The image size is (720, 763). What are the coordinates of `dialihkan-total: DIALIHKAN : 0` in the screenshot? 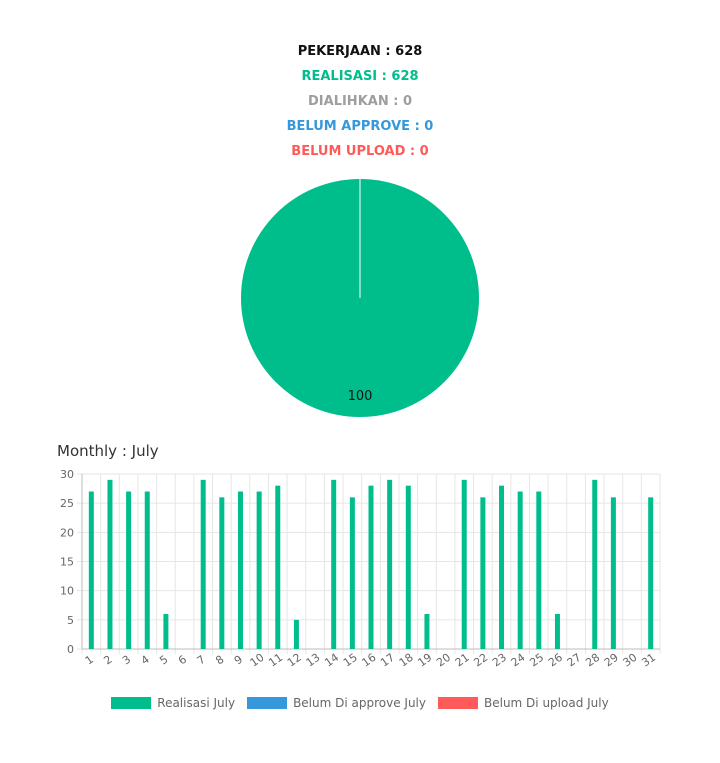 It's located at (360, 101).